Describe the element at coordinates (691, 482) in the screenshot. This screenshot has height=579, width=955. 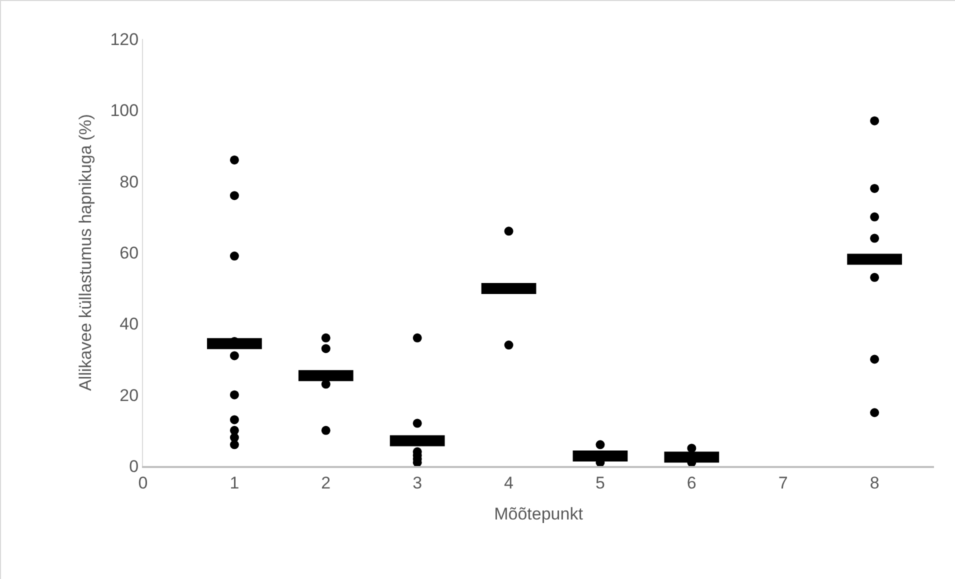
I see `x-tick-label: 6` at that location.